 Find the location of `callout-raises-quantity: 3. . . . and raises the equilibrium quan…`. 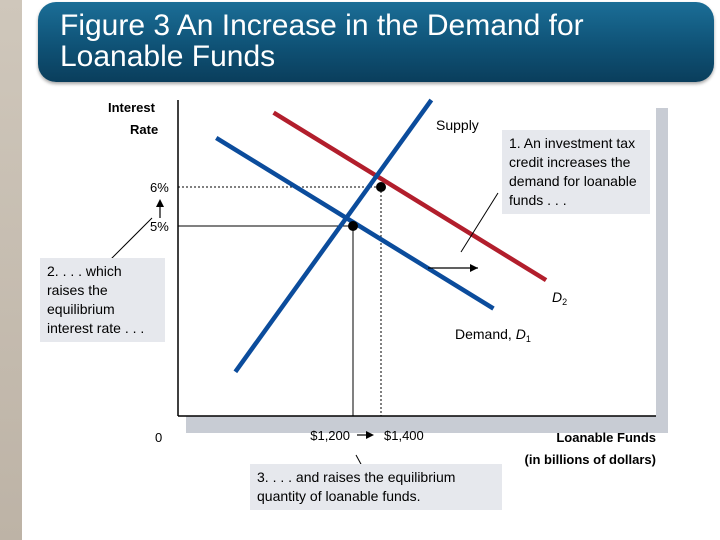

callout-raises-quantity: 3. . . . and raises the equilibrium quan… is located at coordinates (376, 487).